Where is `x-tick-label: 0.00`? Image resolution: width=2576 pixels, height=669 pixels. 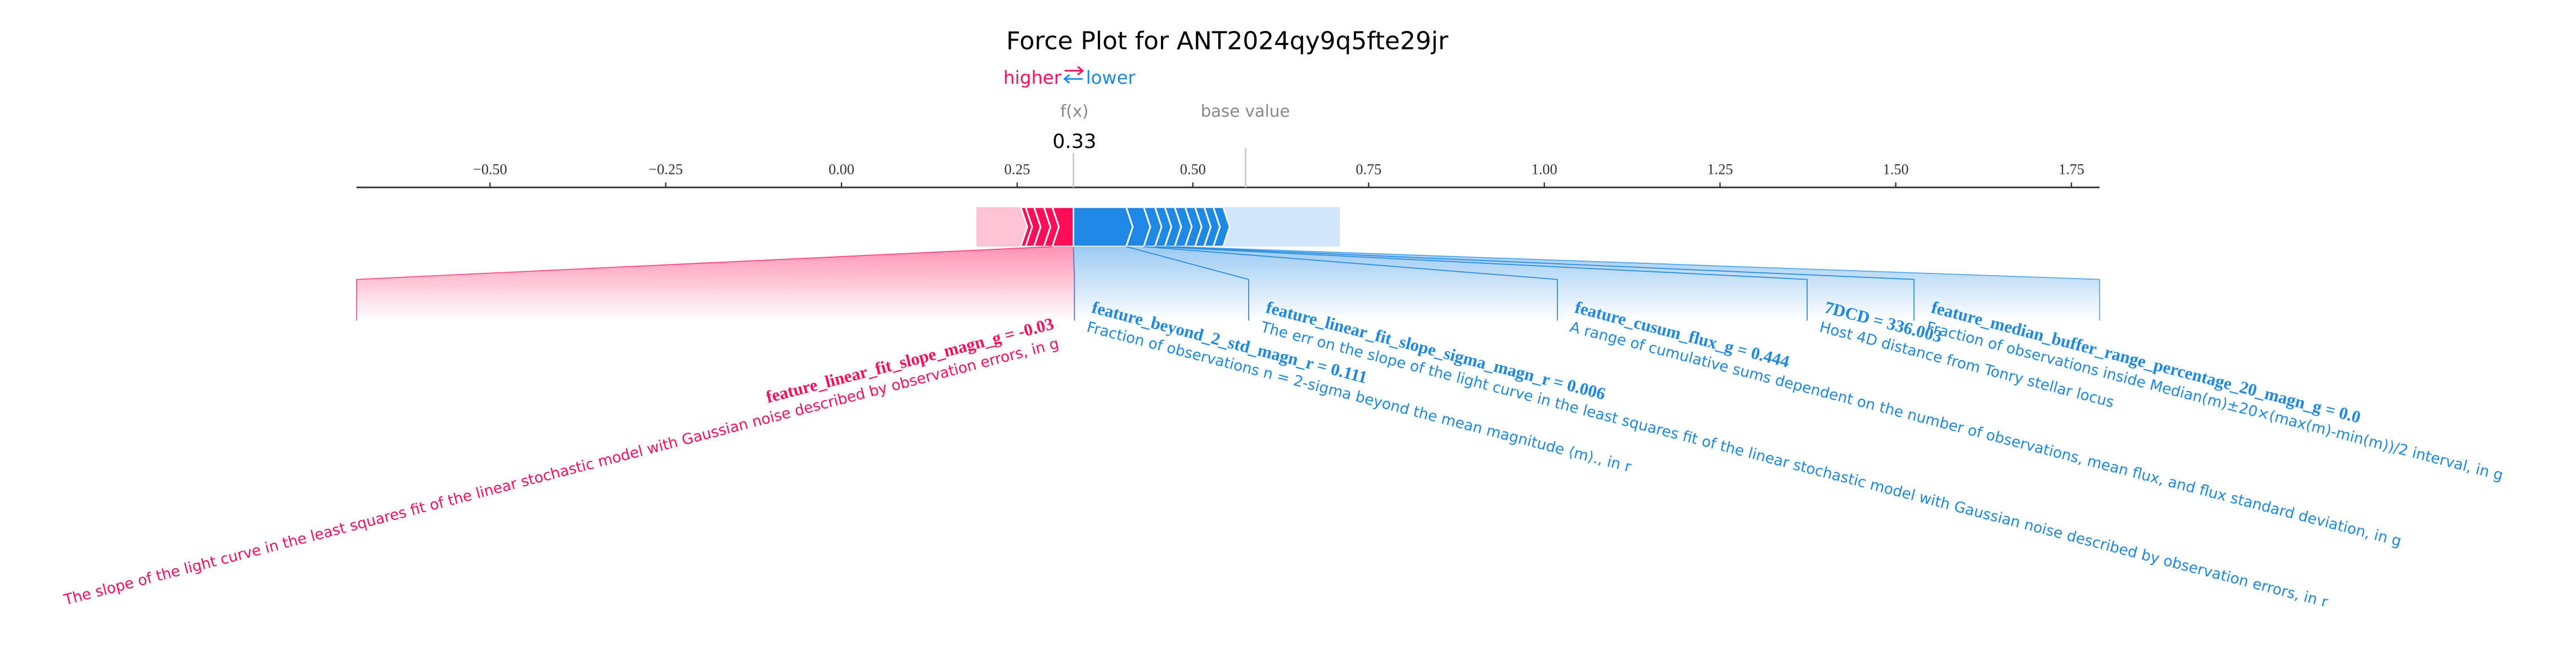
x-tick-label: 0.00 is located at coordinates (841, 169).